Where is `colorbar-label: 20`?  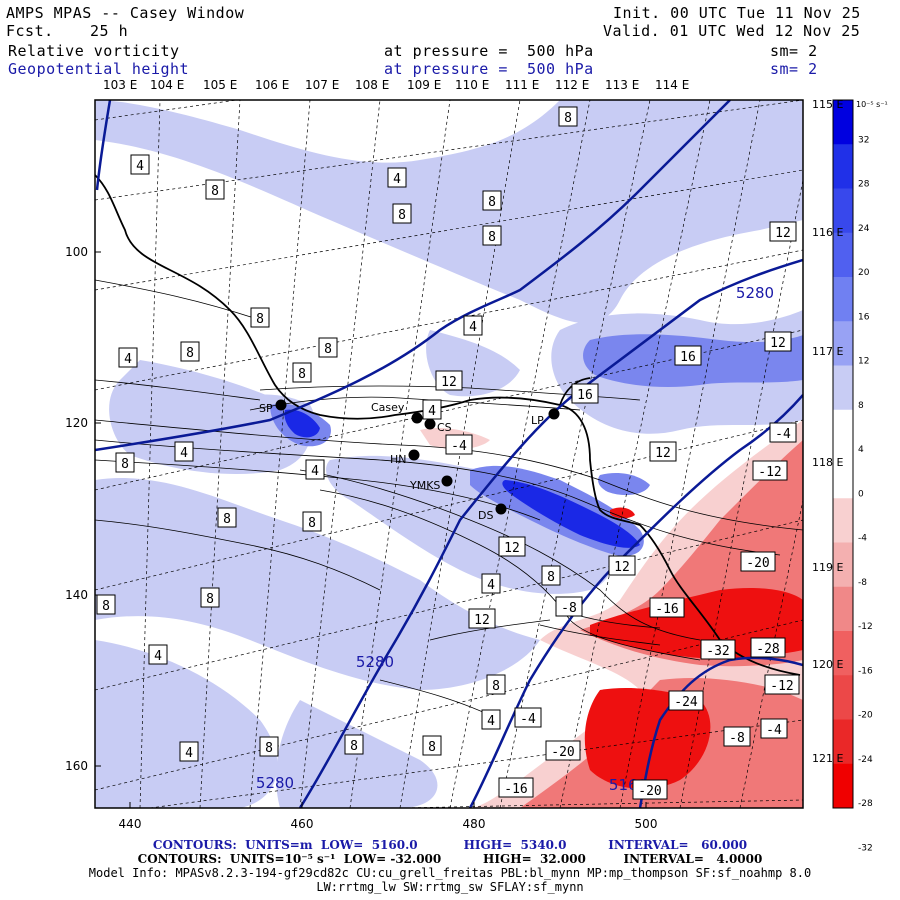
colorbar-label: 20 is located at coordinates (864, 273).